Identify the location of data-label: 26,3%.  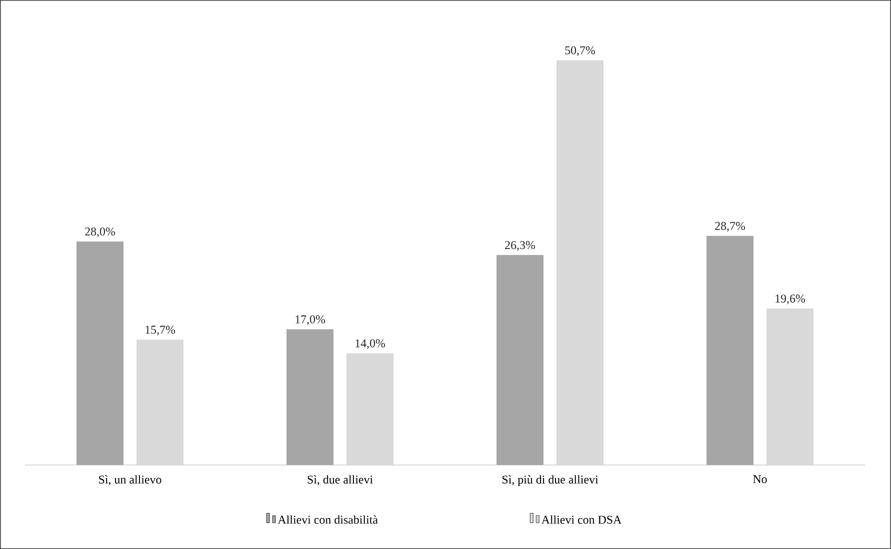
(520, 246).